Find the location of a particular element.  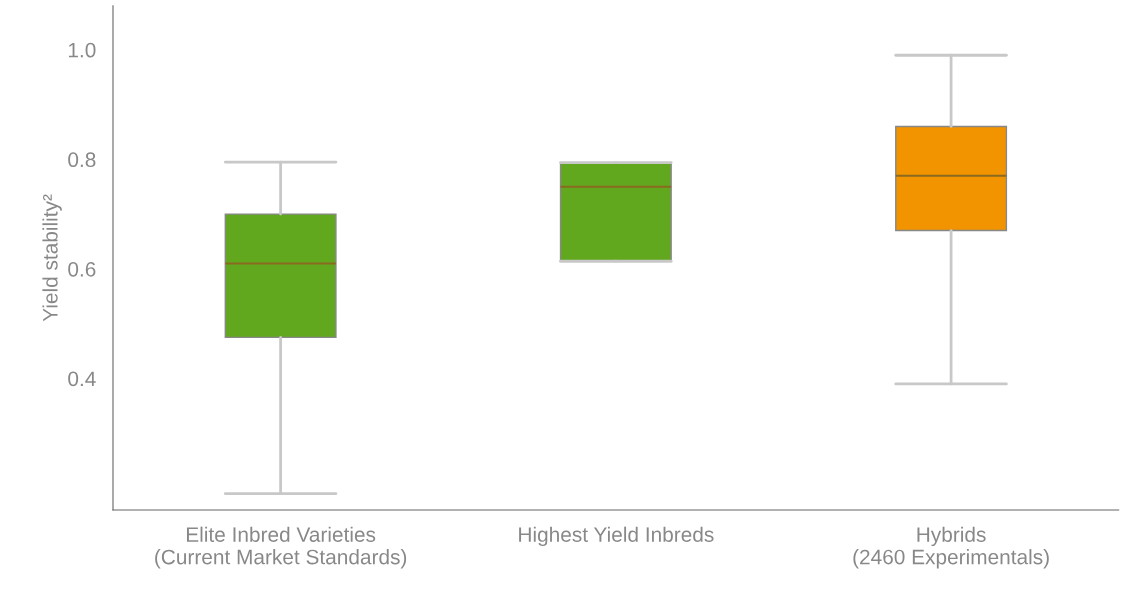

y-tick-label: 0.8 is located at coordinates (82, 160).